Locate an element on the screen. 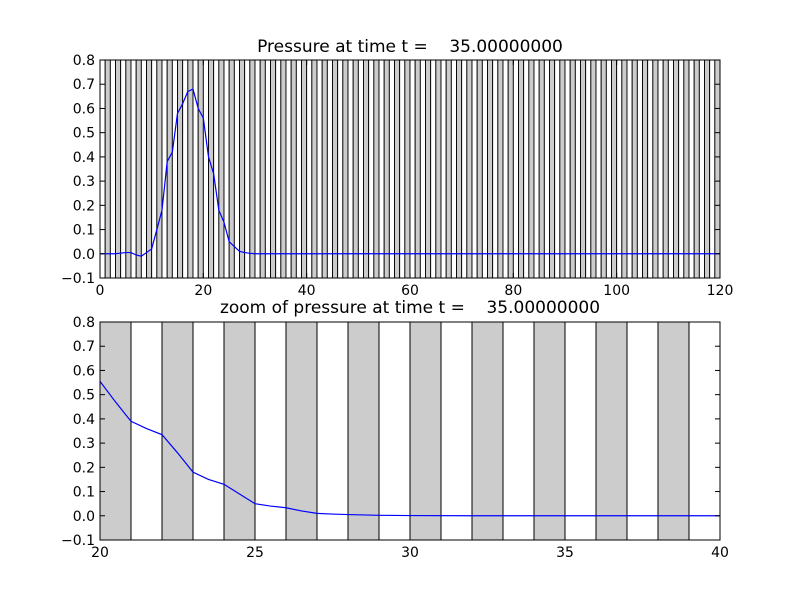 This screenshot has width=800, height=600. y-tick-label: −0.1 is located at coordinates (78, 541).